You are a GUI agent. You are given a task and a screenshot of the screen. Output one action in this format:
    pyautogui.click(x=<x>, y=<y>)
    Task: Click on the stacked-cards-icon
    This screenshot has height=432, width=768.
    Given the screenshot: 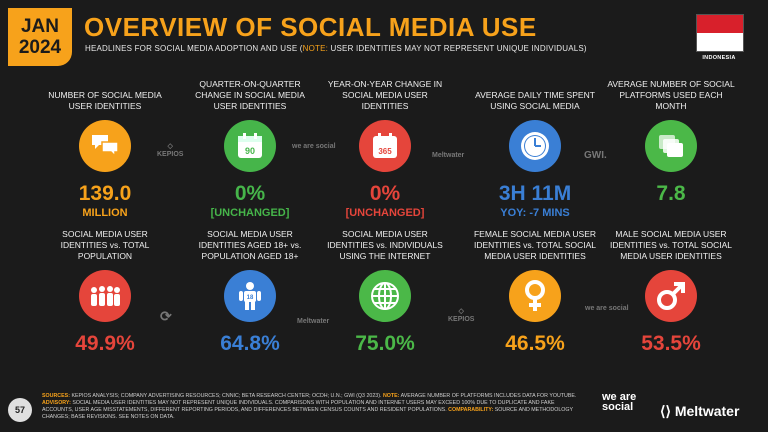 What is the action you would take?
    pyautogui.click(x=671, y=146)
    